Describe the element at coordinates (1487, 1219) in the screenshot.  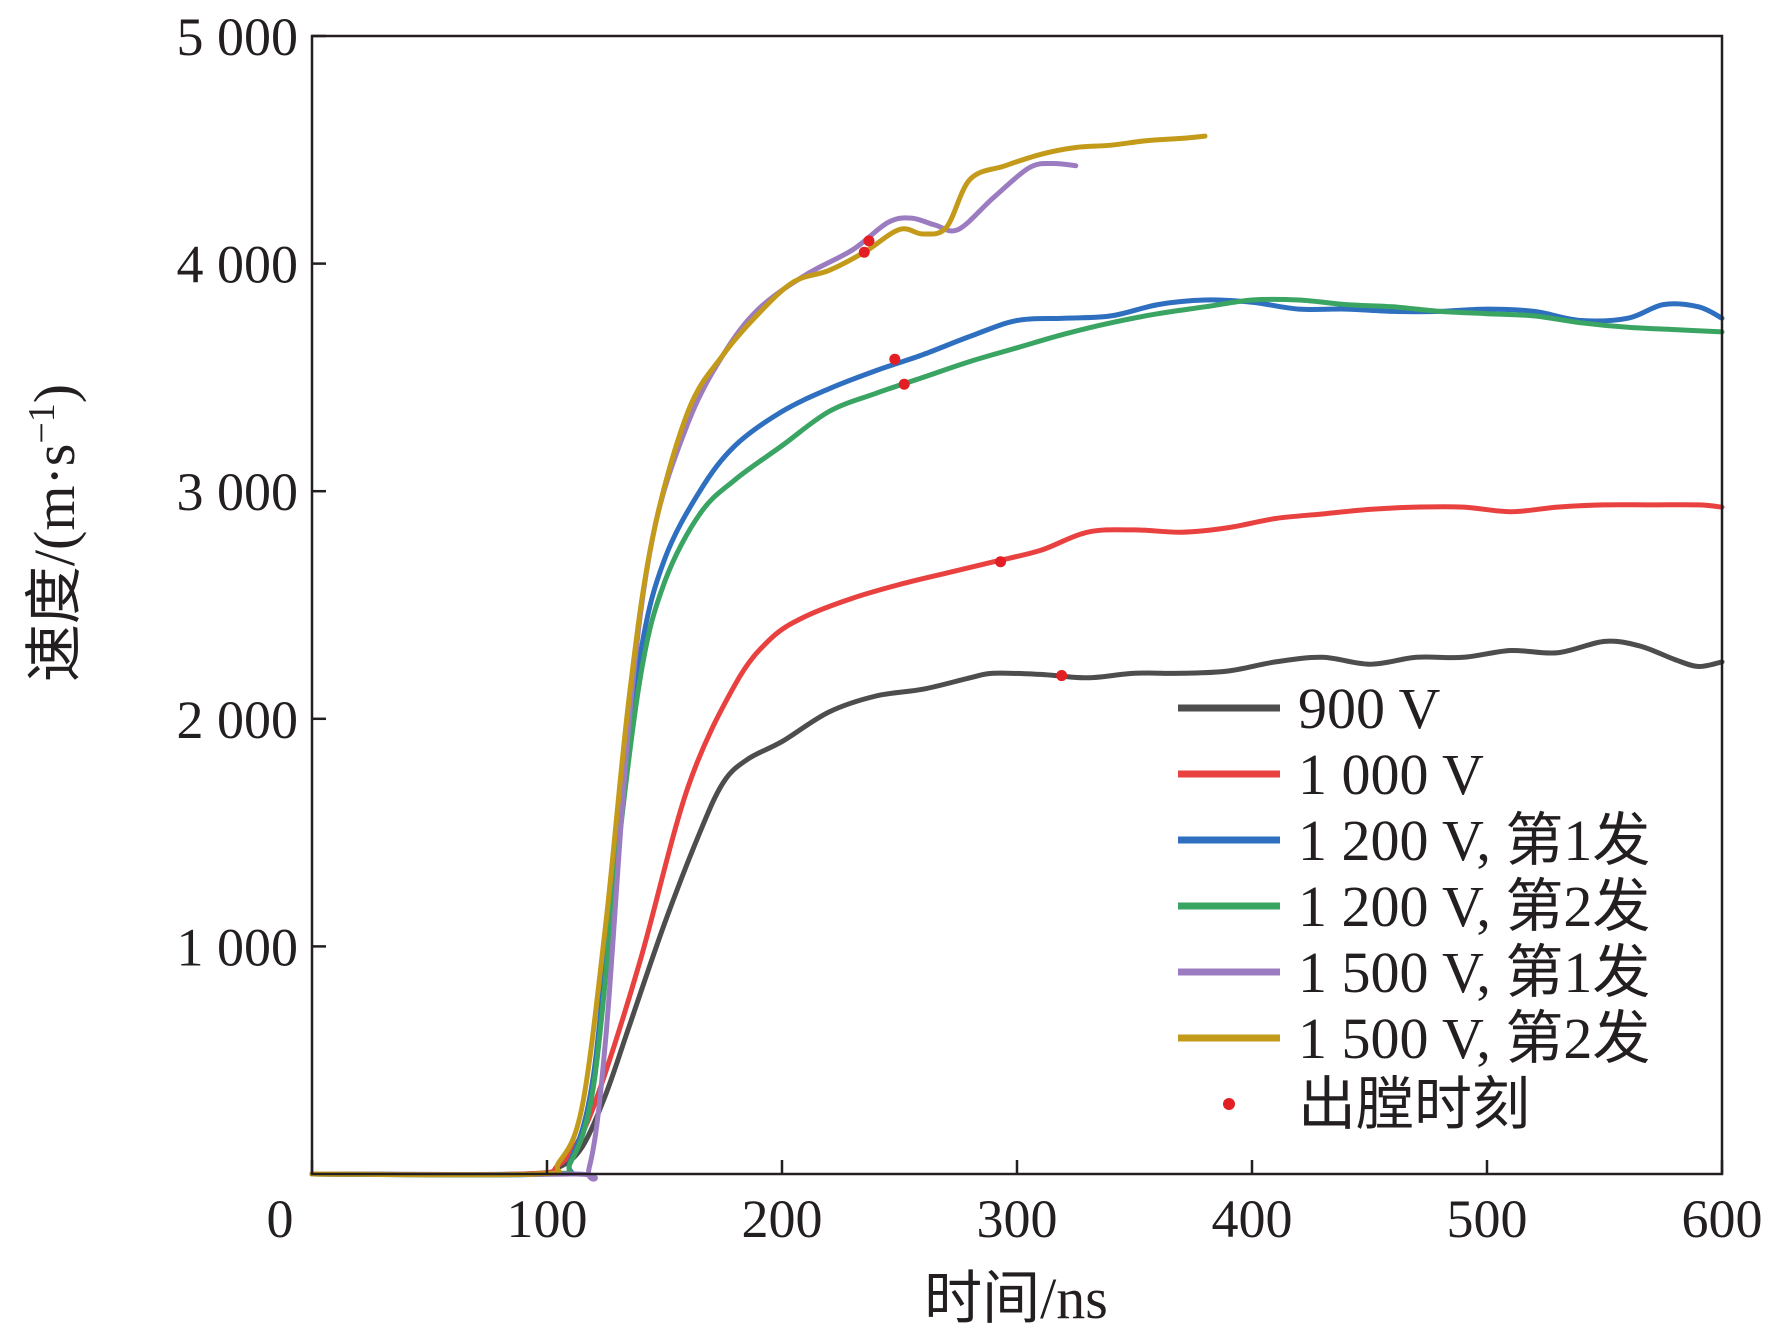
I see `x-tick-label: 500` at that location.